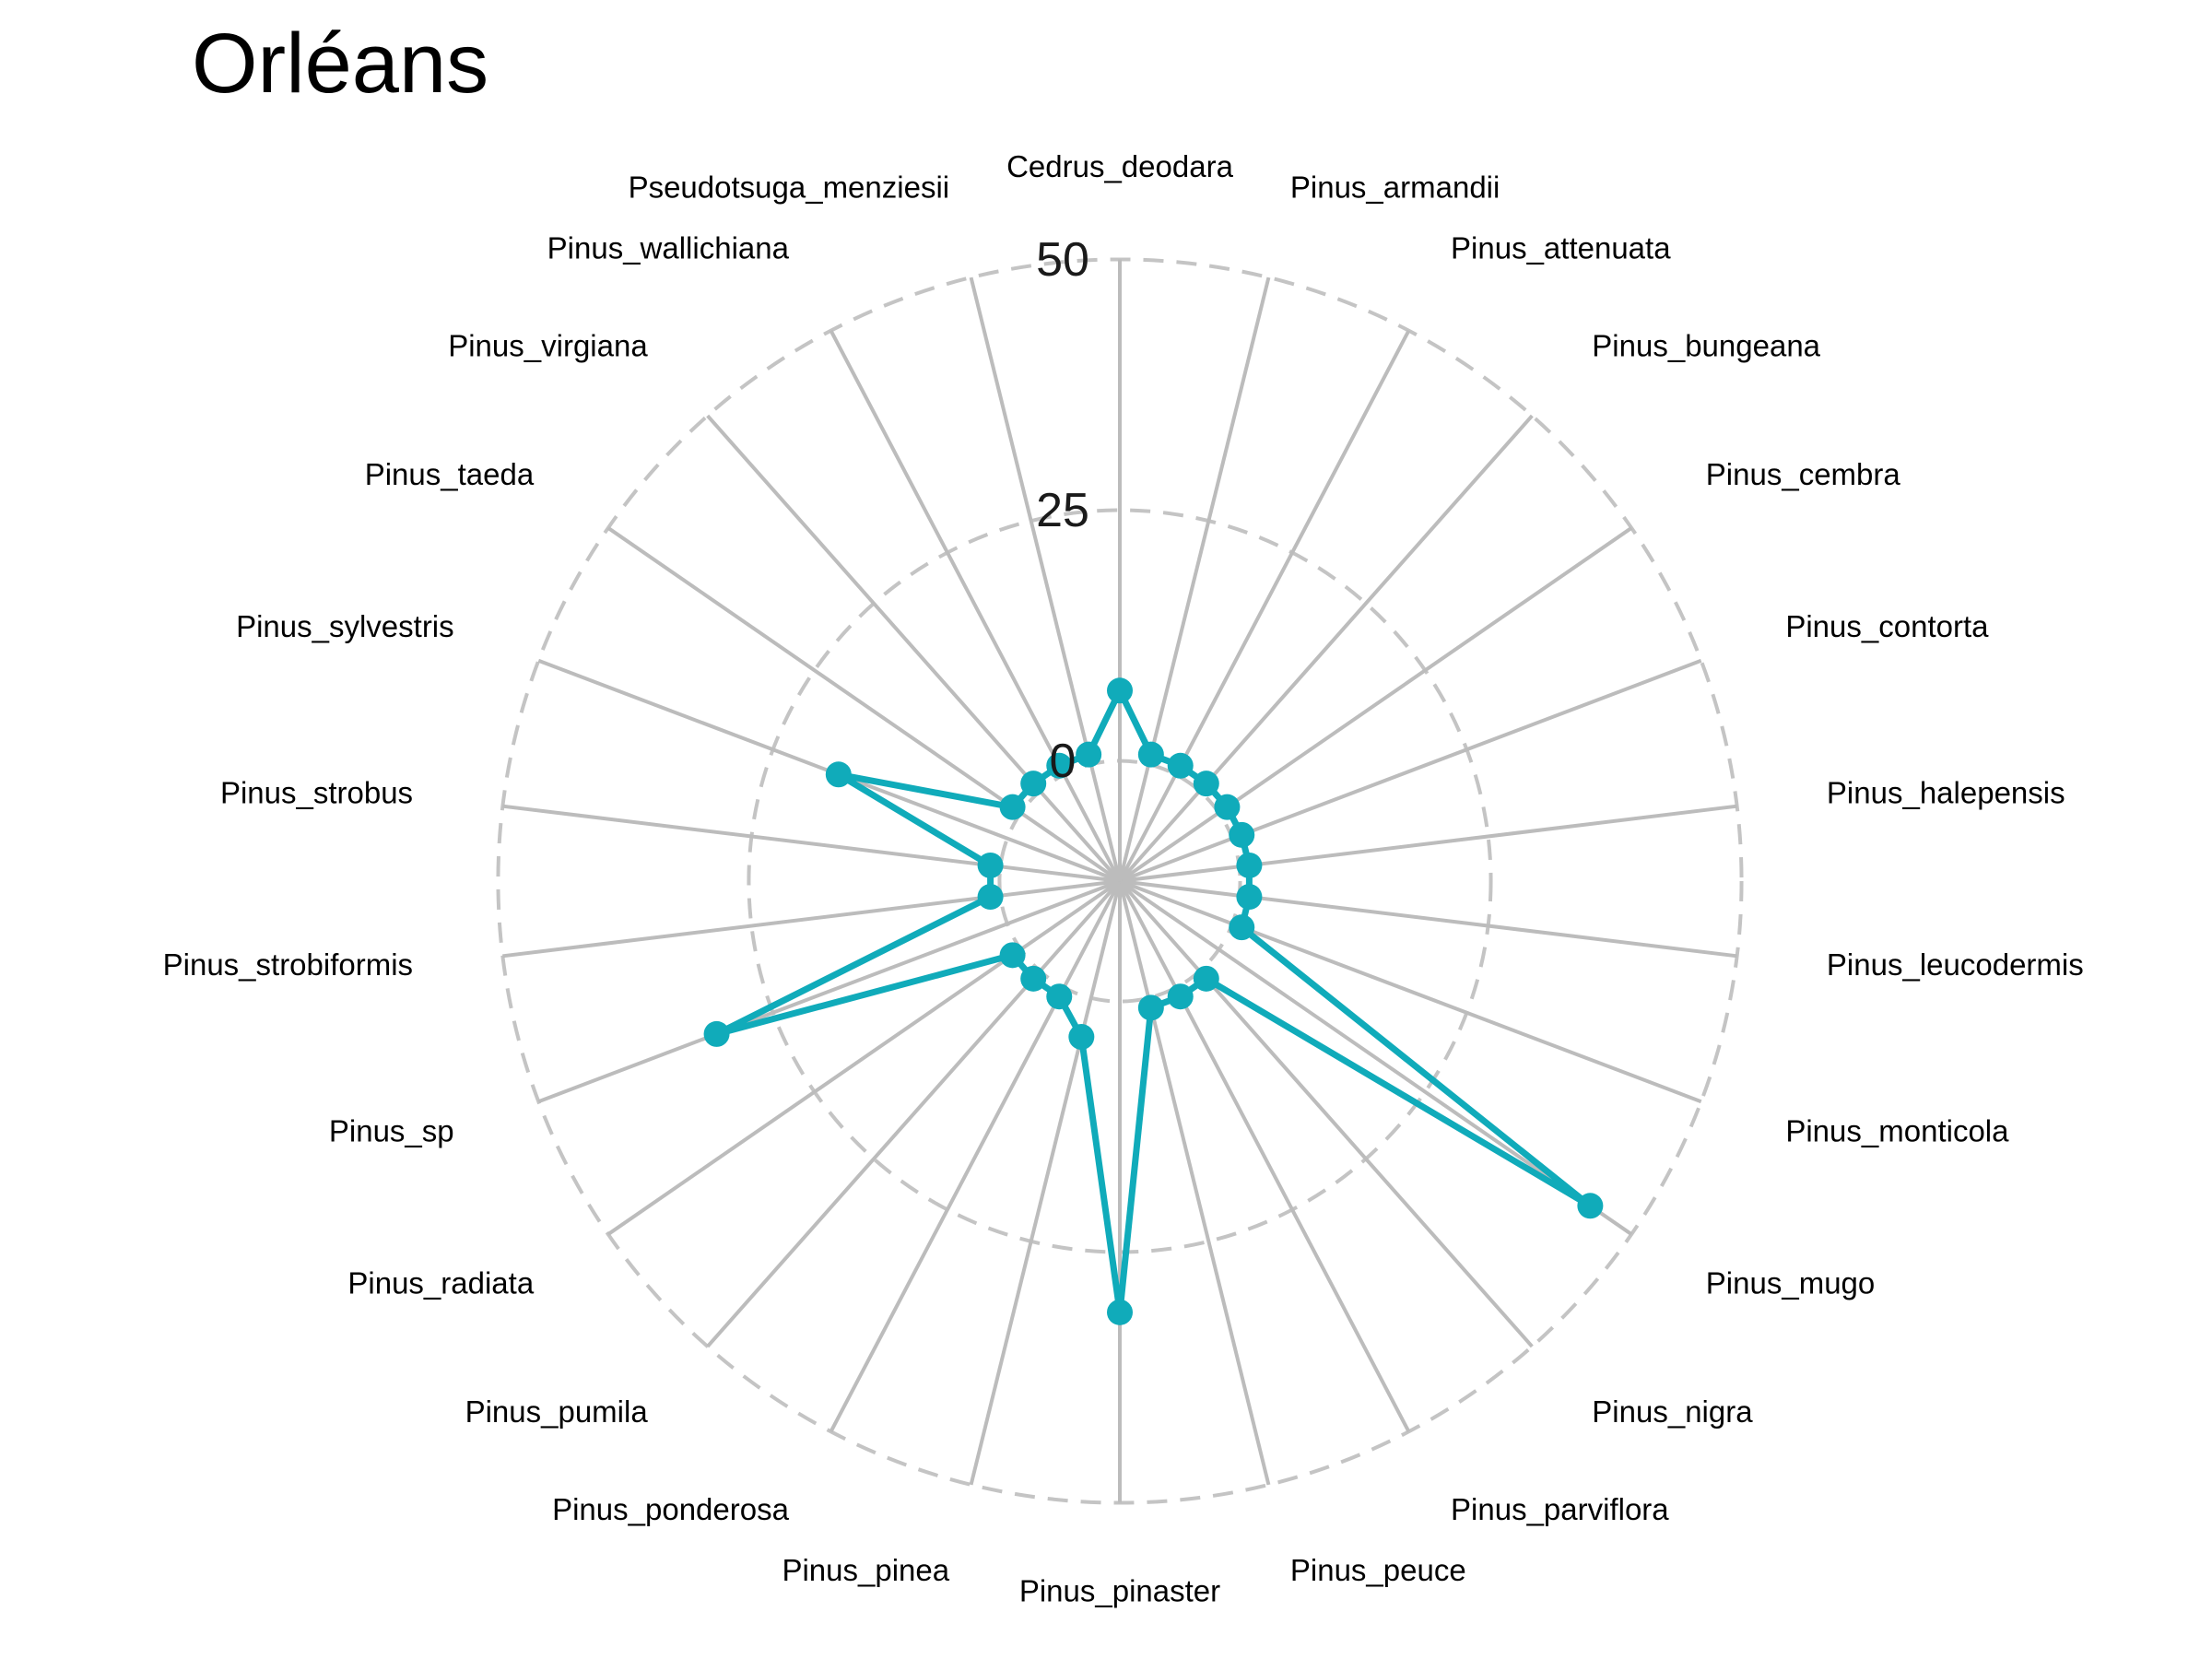  I want to click on category-label: Pinus_pinea, so click(865, 1570).